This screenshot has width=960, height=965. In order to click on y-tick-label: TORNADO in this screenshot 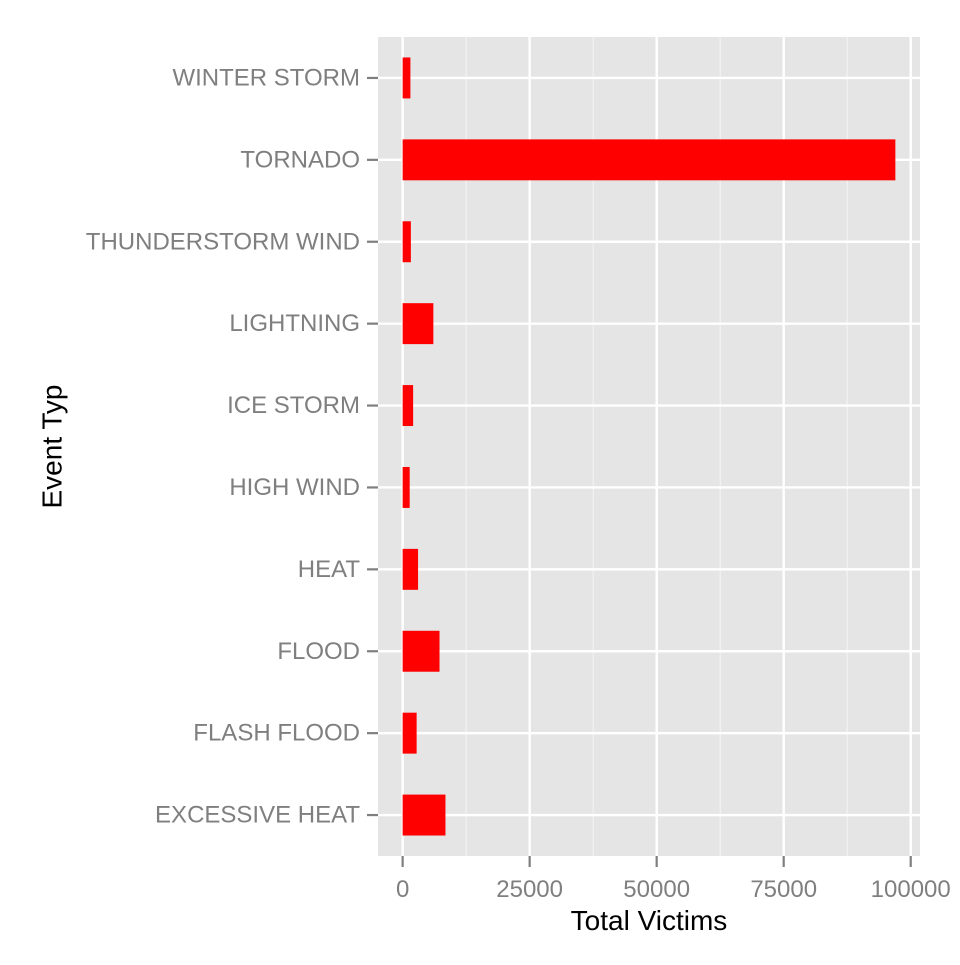, I will do `click(300, 159)`.